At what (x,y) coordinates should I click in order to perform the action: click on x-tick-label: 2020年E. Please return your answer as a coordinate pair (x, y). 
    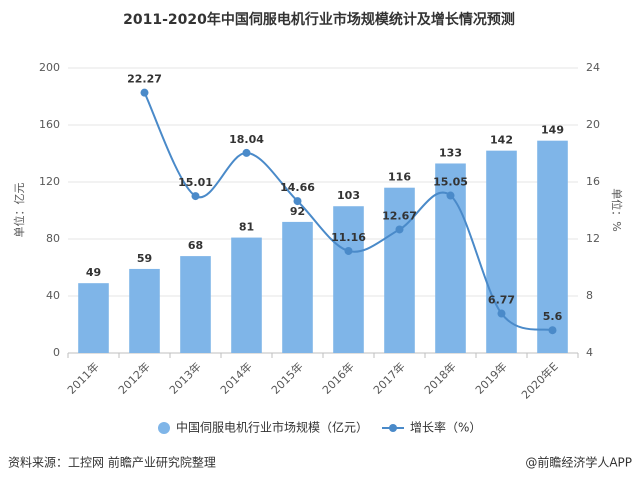
    Looking at the image, I should click on (539, 380).